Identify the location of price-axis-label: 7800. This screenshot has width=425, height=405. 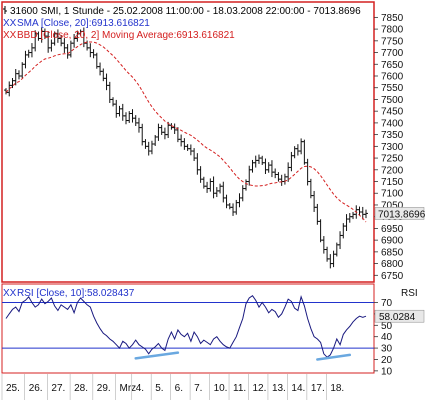
(392, 30).